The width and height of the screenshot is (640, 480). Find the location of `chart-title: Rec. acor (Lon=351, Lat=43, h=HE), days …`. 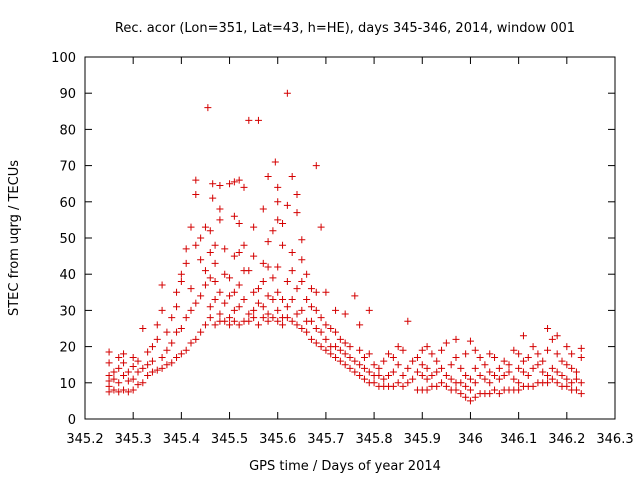

chart-title: Rec. acor (Lon=351, Lat=43, h=HE), days … is located at coordinates (345, 28).